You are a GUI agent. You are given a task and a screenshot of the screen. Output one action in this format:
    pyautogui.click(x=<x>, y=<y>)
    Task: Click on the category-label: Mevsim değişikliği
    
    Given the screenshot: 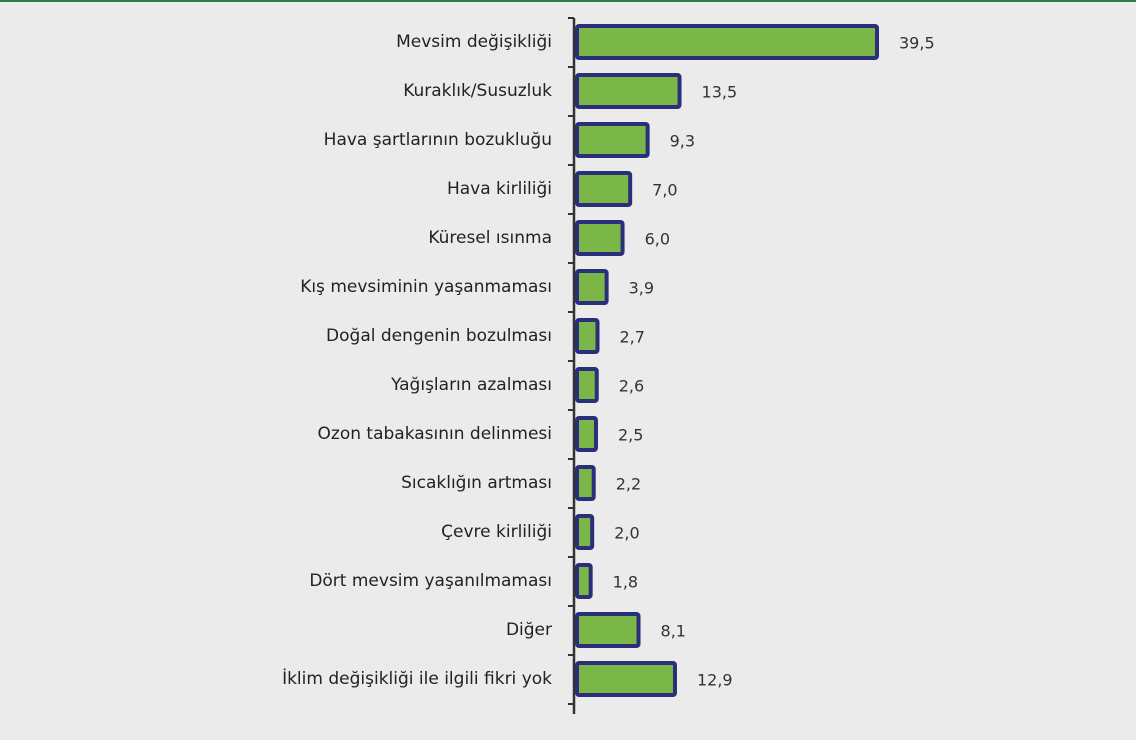 What is the action you would take?
    pyautogui.click(x=474, y=42)
    